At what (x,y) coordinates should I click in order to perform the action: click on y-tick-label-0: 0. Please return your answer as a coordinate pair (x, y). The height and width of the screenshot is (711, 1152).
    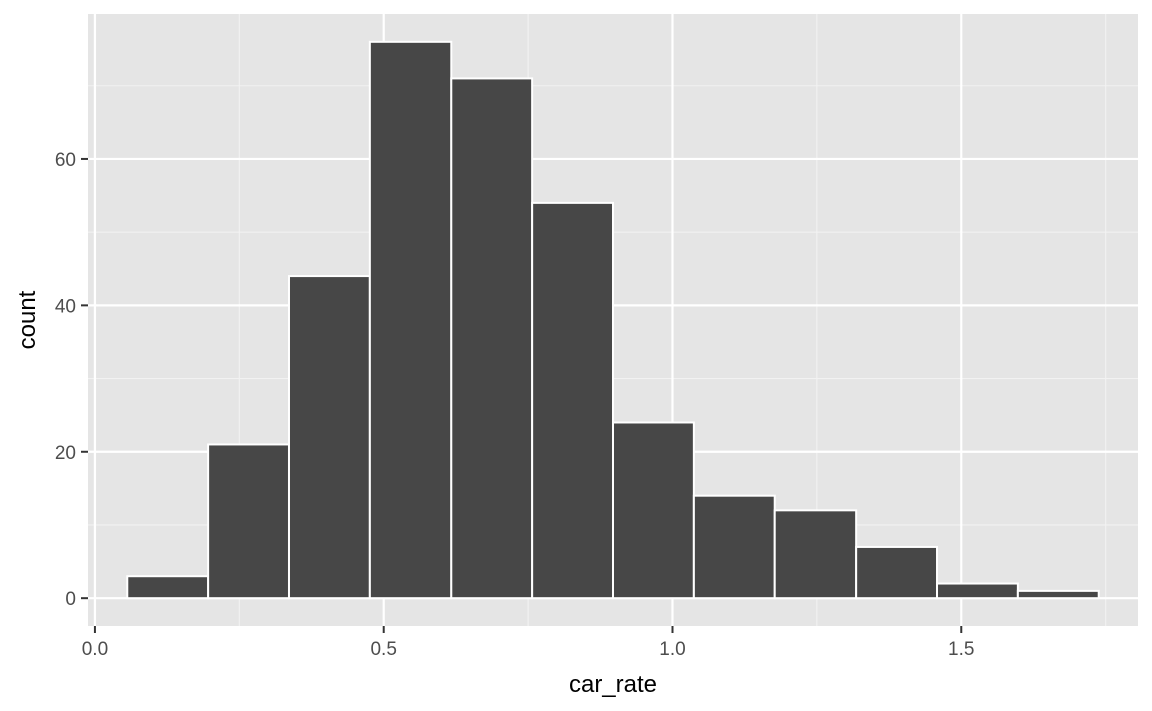
    Looking at the image, I should click on (70, 599).